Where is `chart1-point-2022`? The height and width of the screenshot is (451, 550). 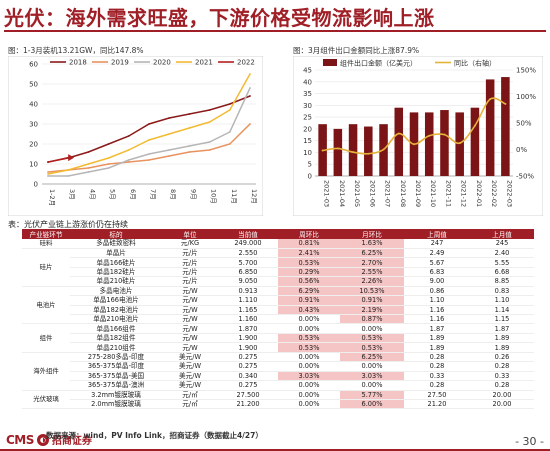
chart1-point-2022 is located at coordinates (48, 162).